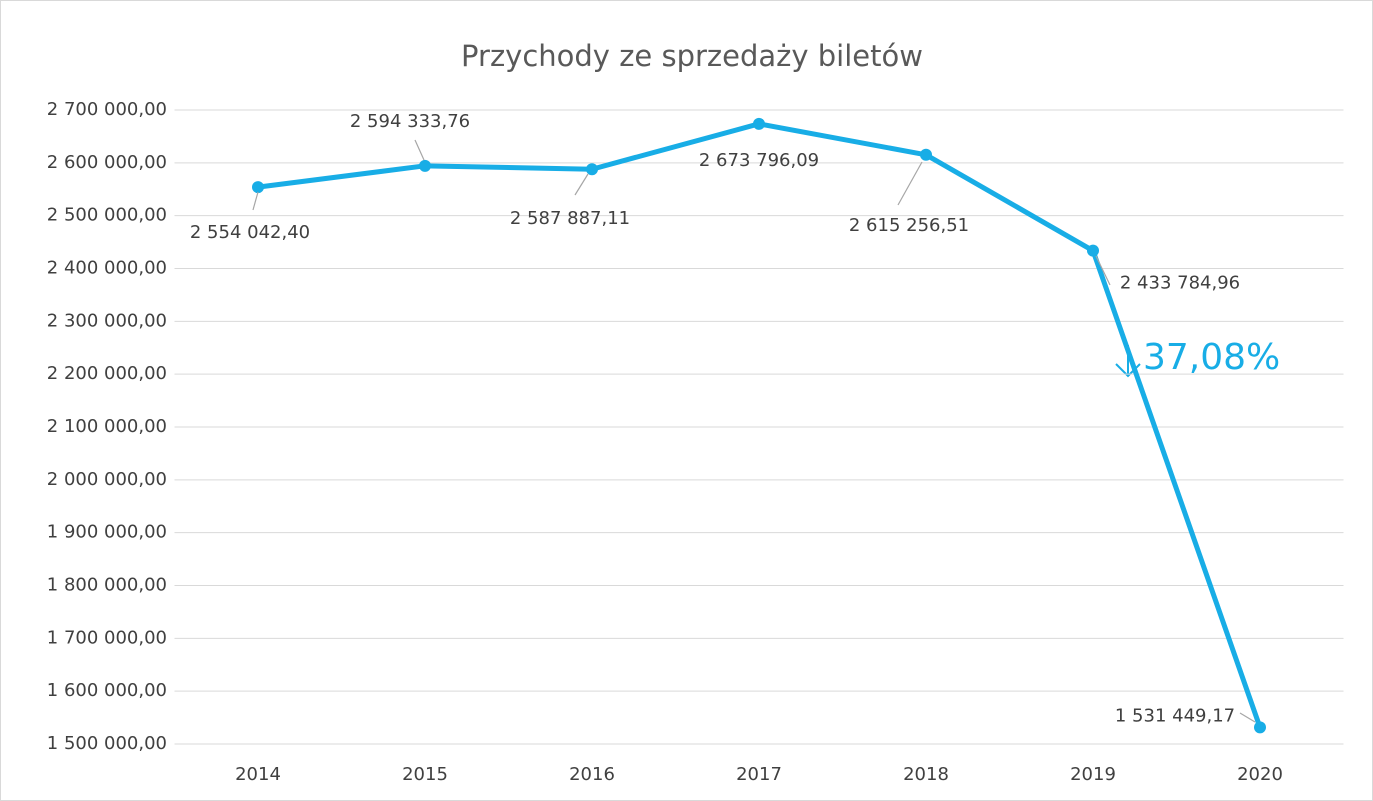 This screenshot has height=801, width=1373. I want to click on y-tick-label: 2 300 000,00, so click(107, 320).